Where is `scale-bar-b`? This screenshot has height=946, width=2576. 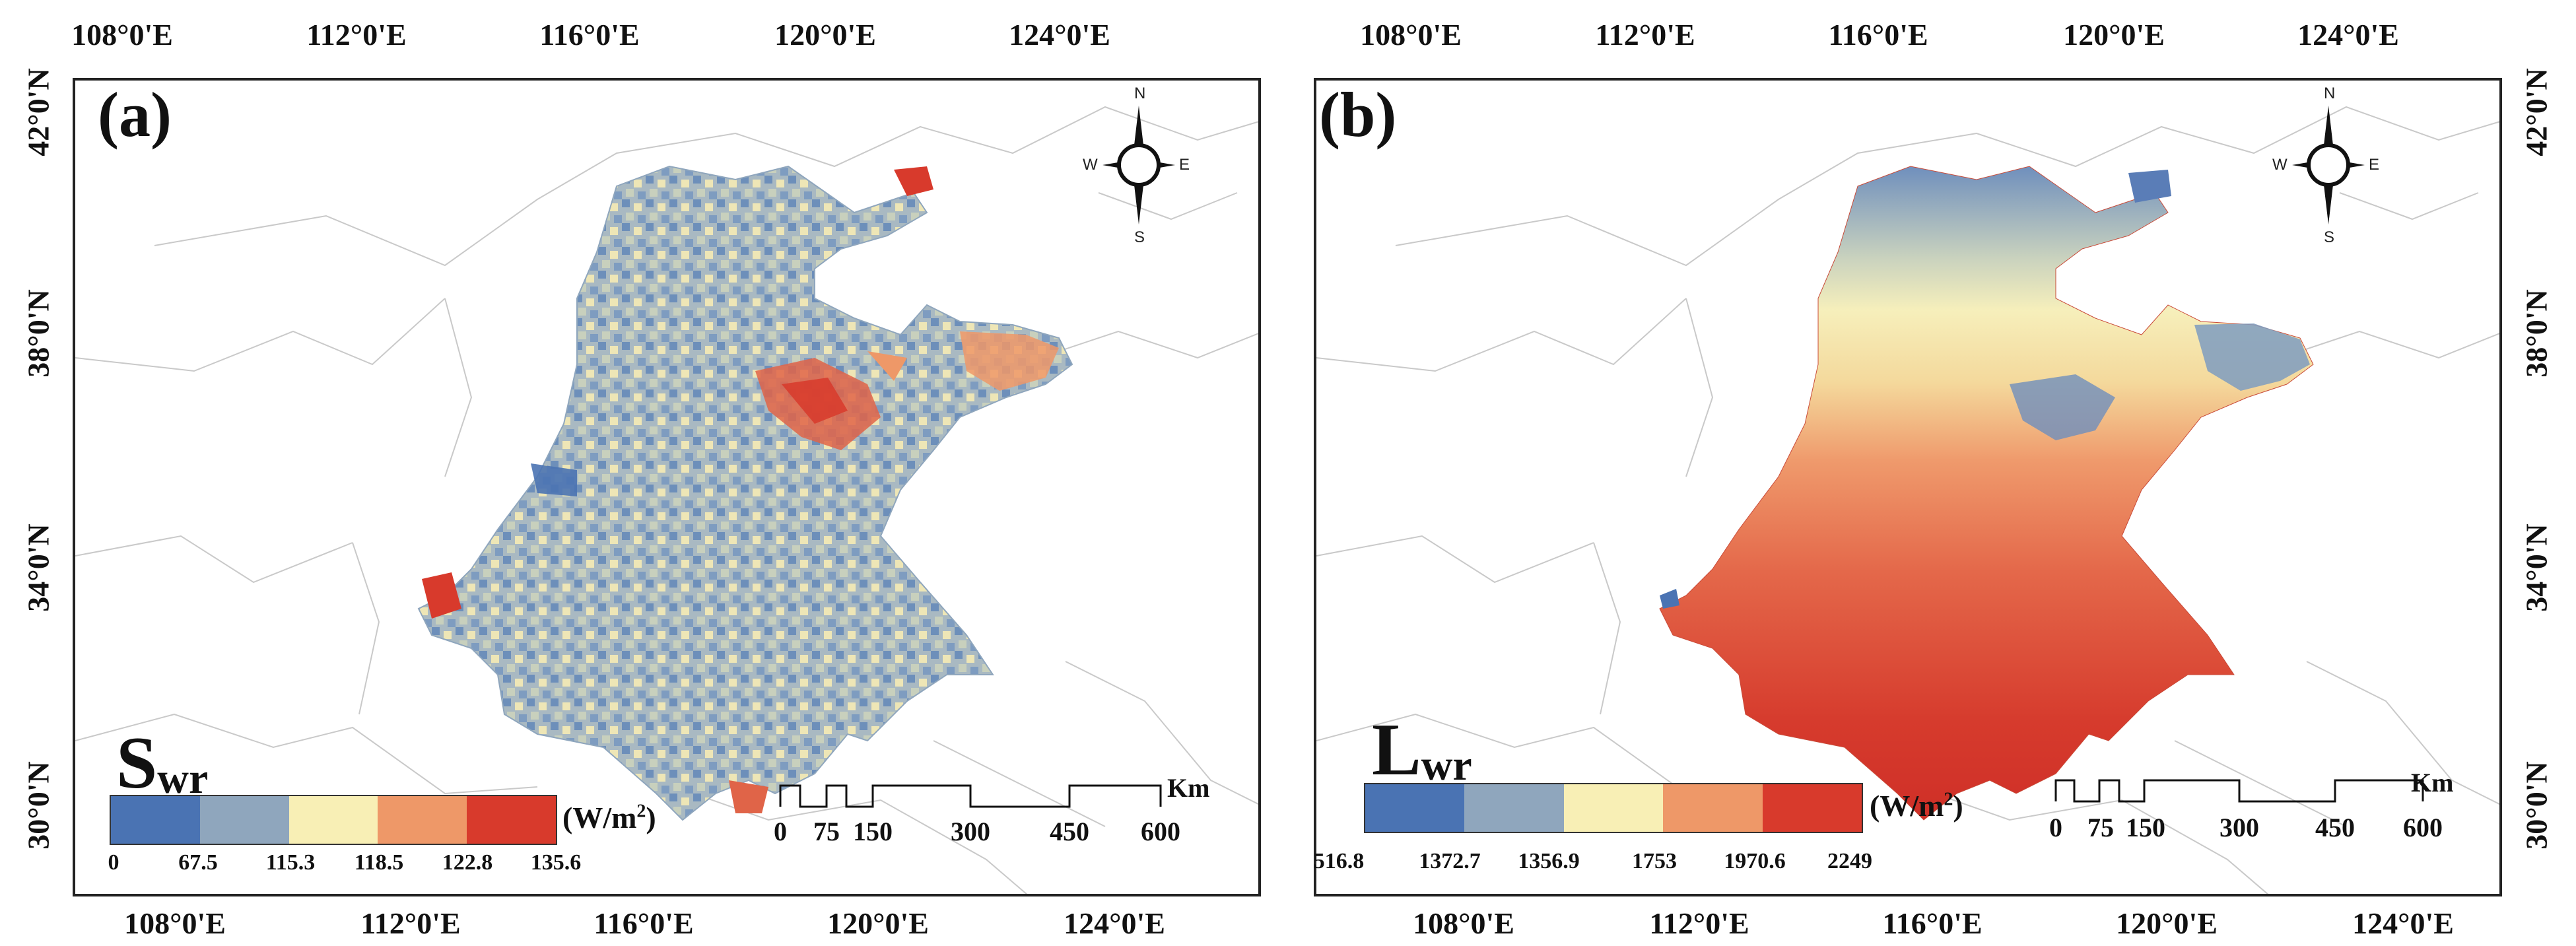
scale-bar-b is located at coordinates (2239, 791).